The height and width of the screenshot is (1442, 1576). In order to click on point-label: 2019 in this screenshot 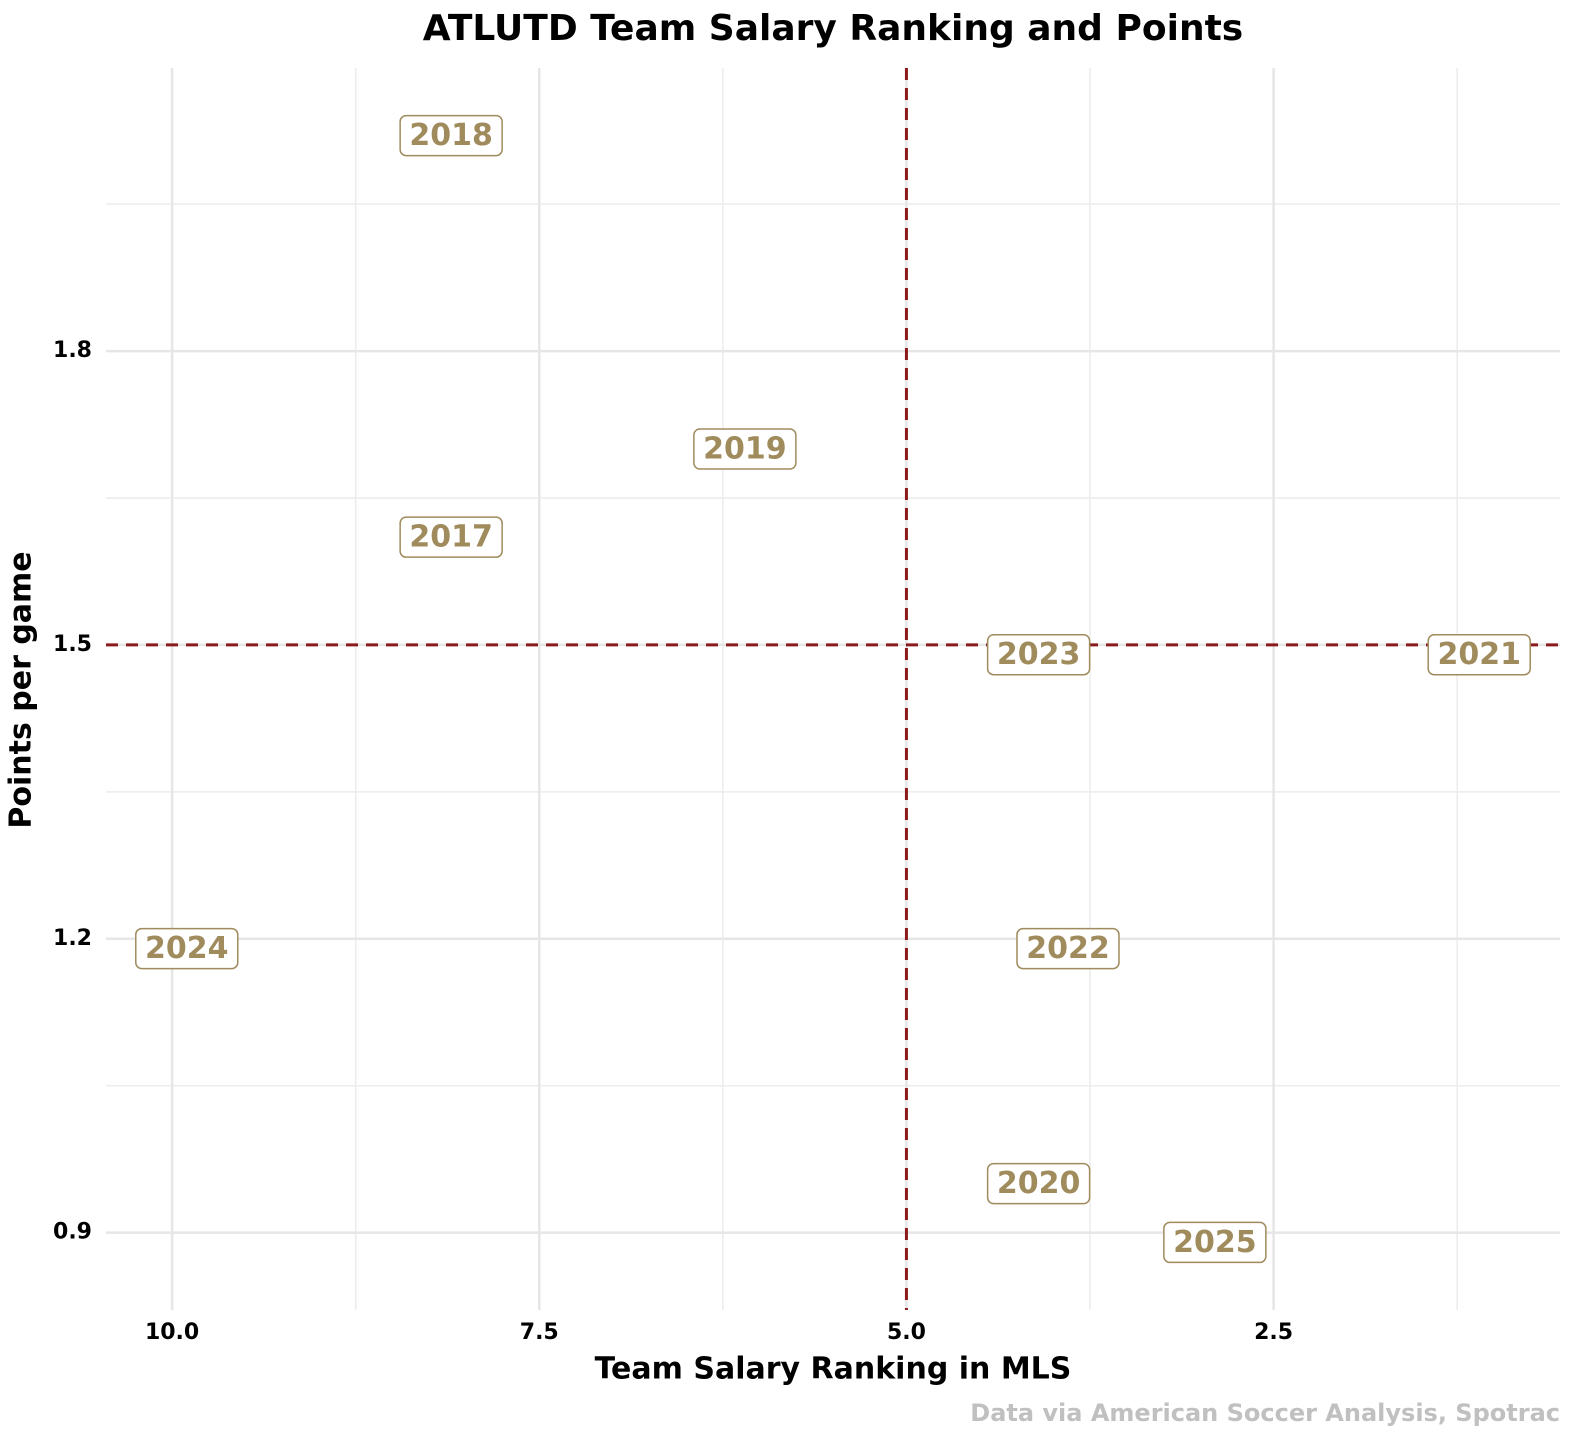, I will do `click(745, 449)`.